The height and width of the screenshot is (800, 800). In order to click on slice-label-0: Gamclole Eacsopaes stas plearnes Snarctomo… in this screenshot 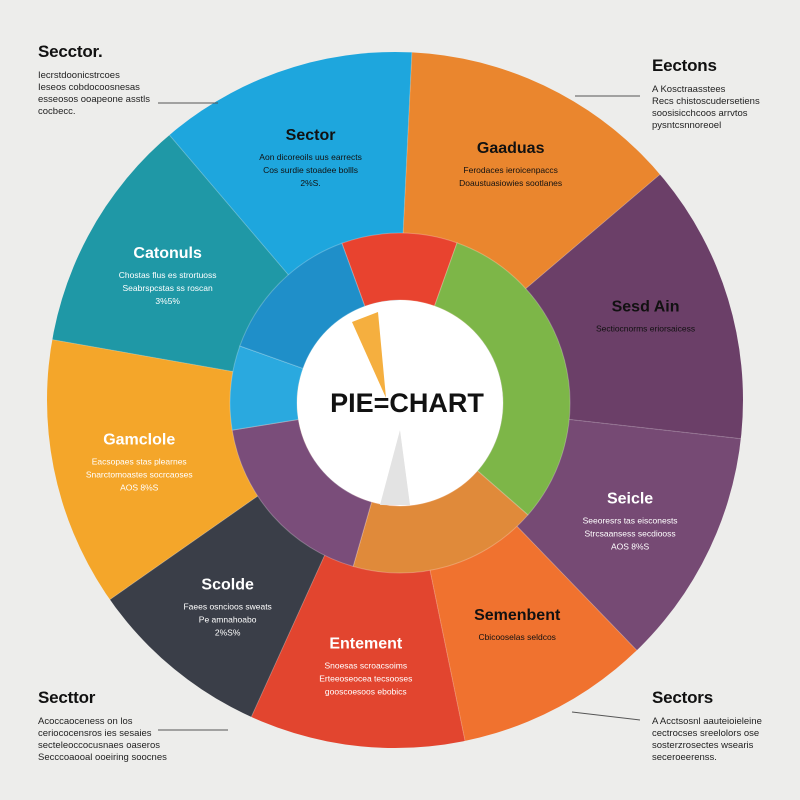, I will do `click(139, 462)`.